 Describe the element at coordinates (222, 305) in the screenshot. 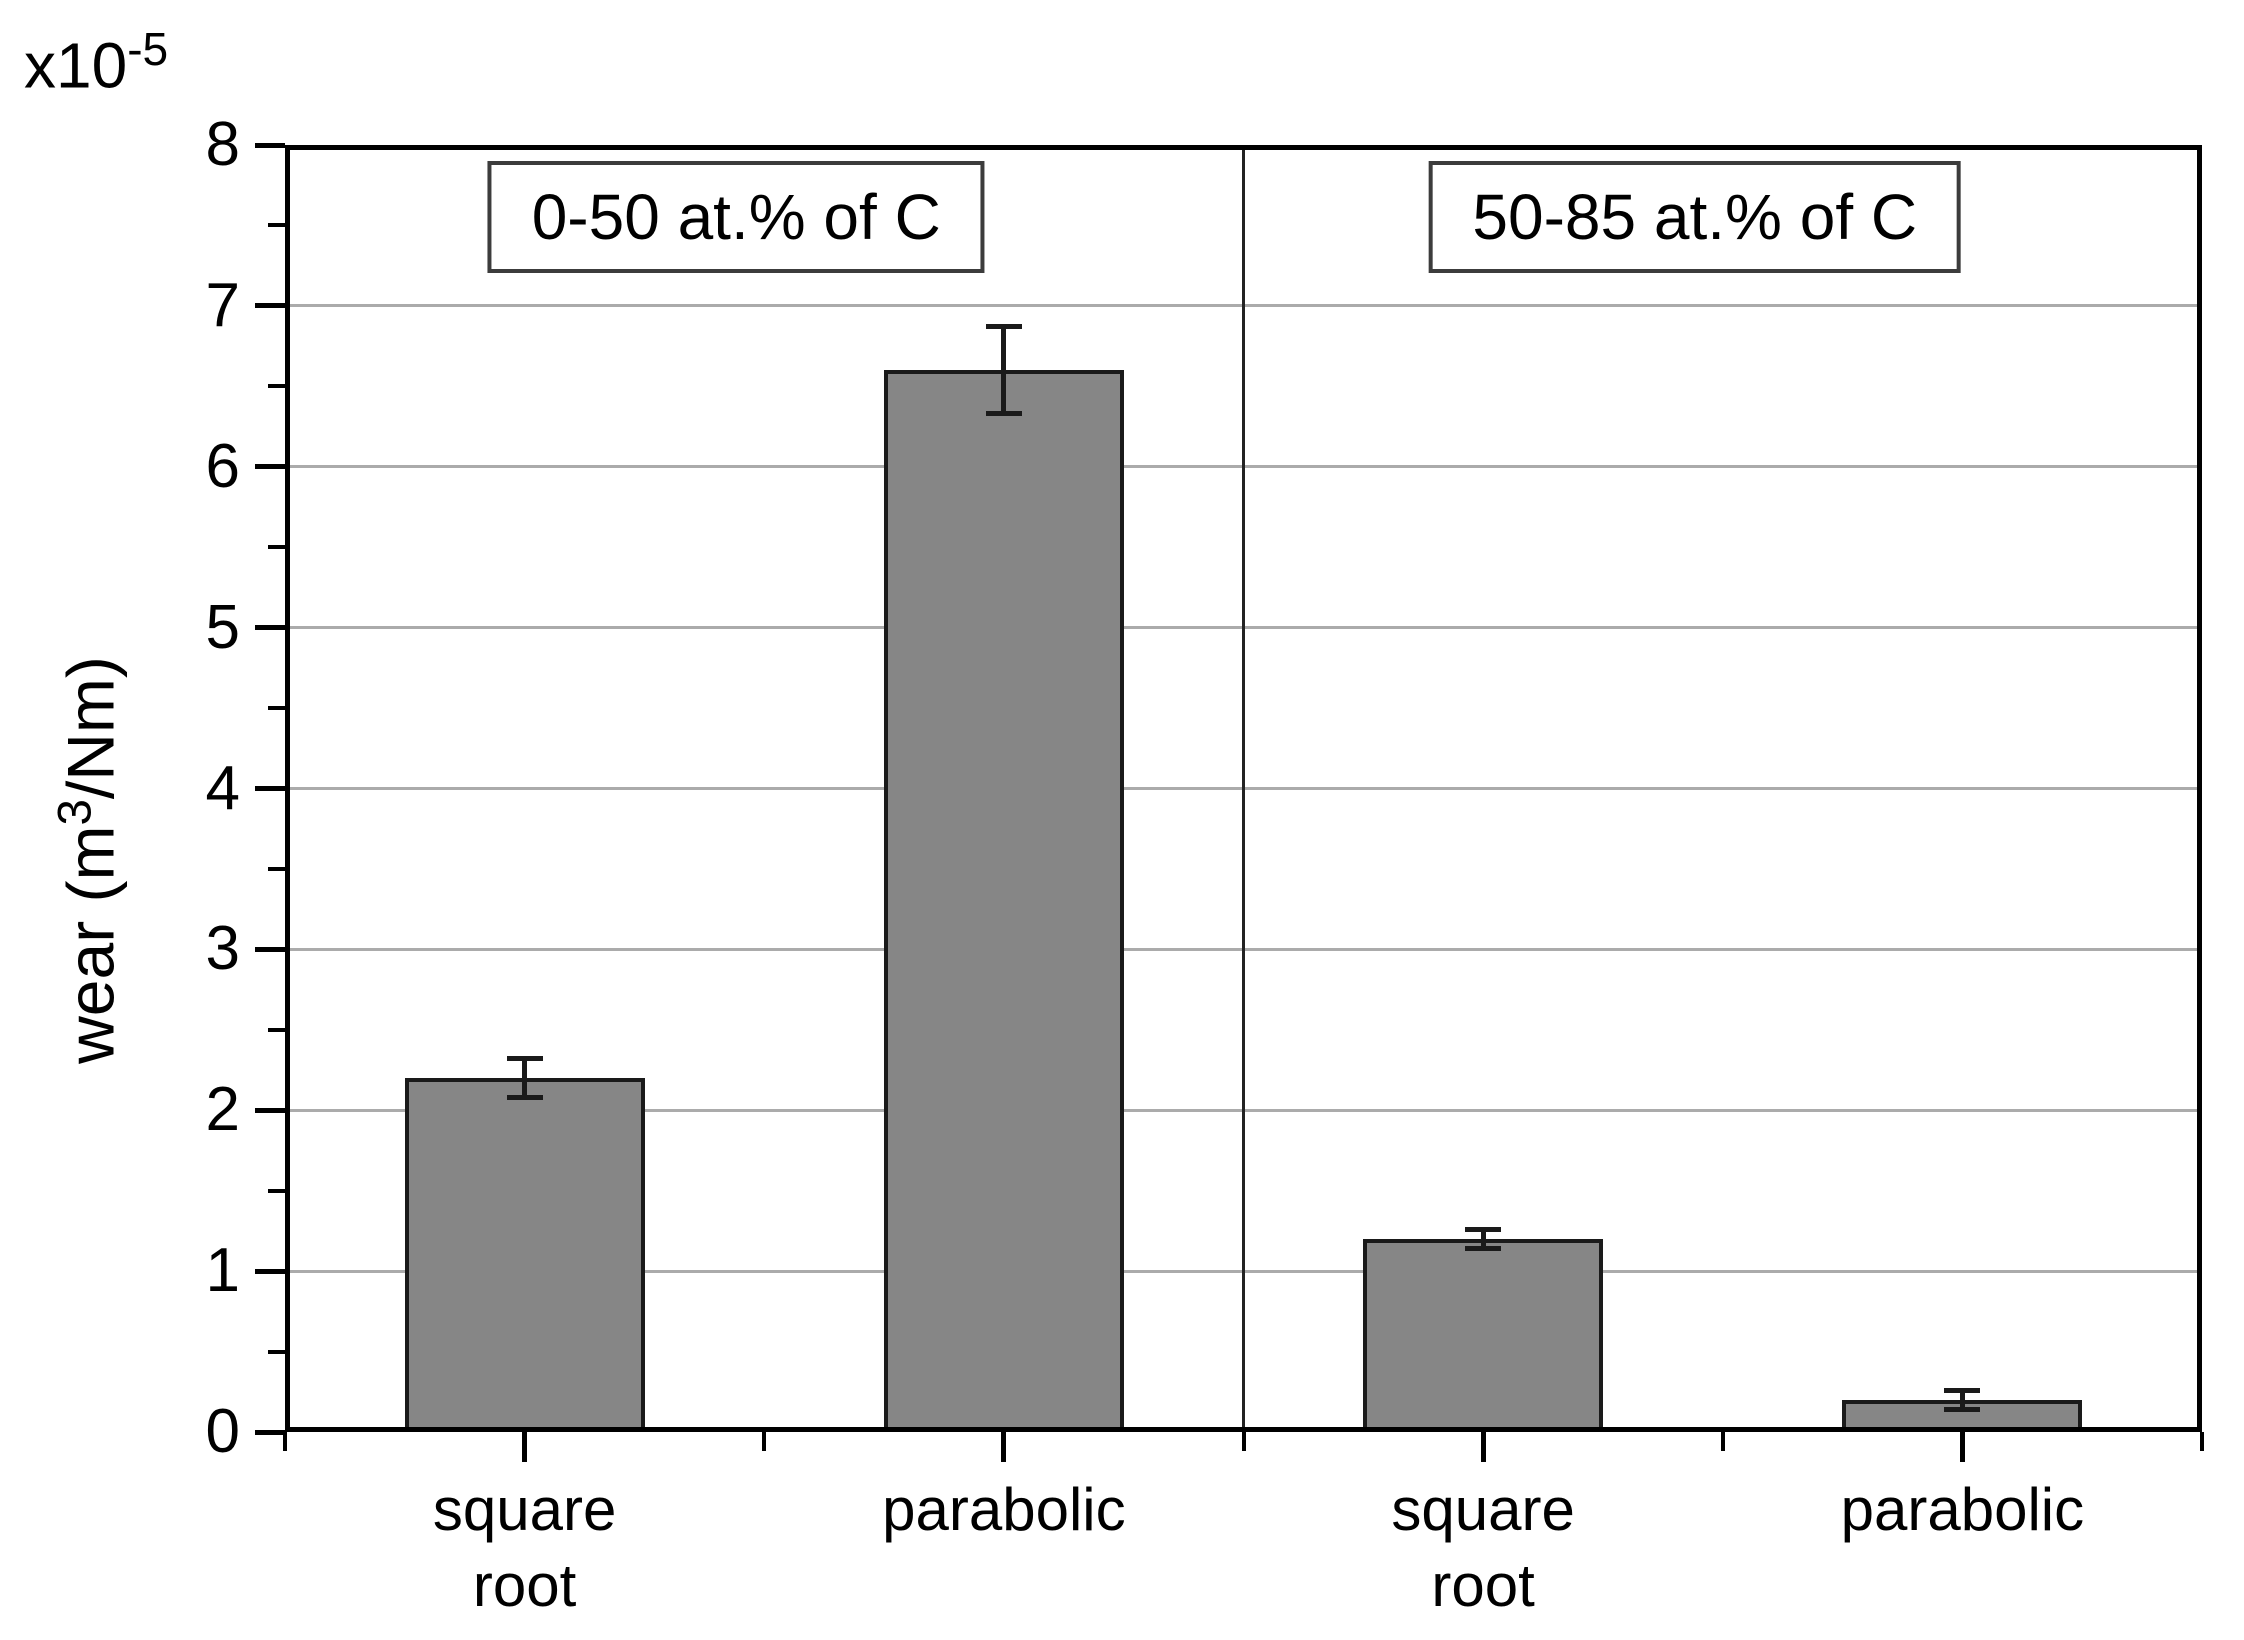

I see `y-tick-label-7: 7` at that location.